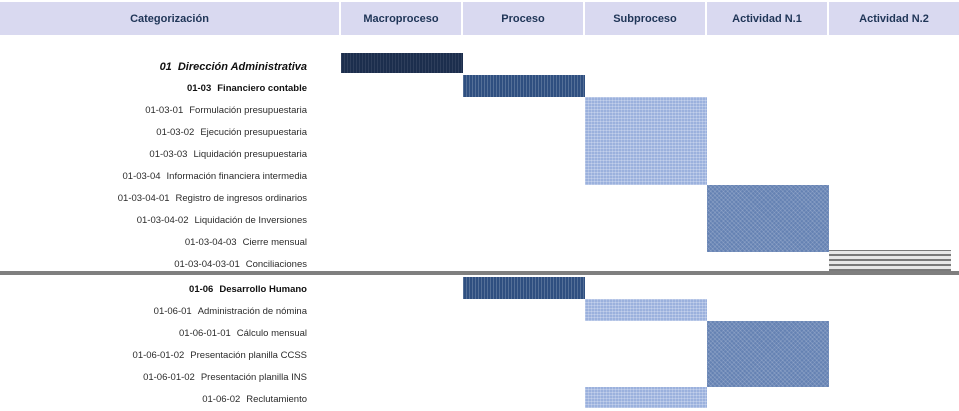 The height and width of the screenshot is (411, 959). What do you see at coordinates (479, 155) in the screenshot?
I see `row-subproceso: 01-03-03 Liquidación presupuestaria` at bounding box center [479, 155].